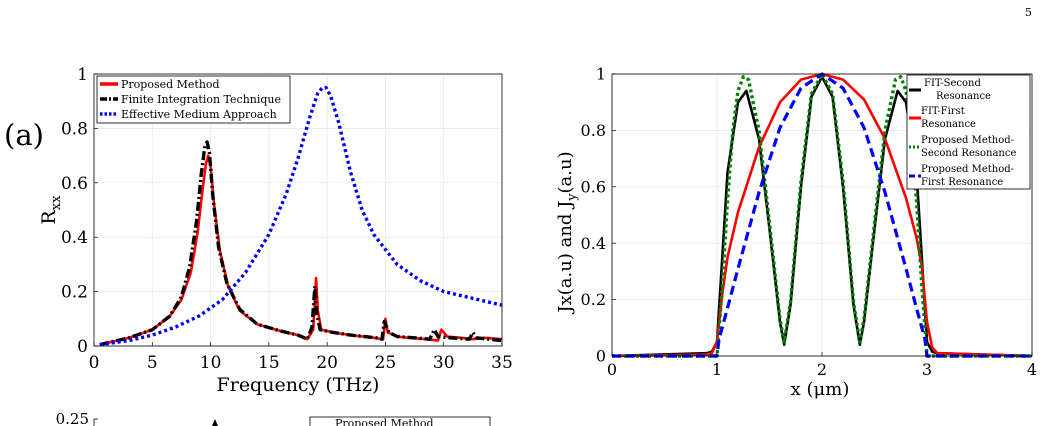 The width and height of the screenshot is (1042, 426). I want to click on x-tick-label: 20, so click(327, 363).